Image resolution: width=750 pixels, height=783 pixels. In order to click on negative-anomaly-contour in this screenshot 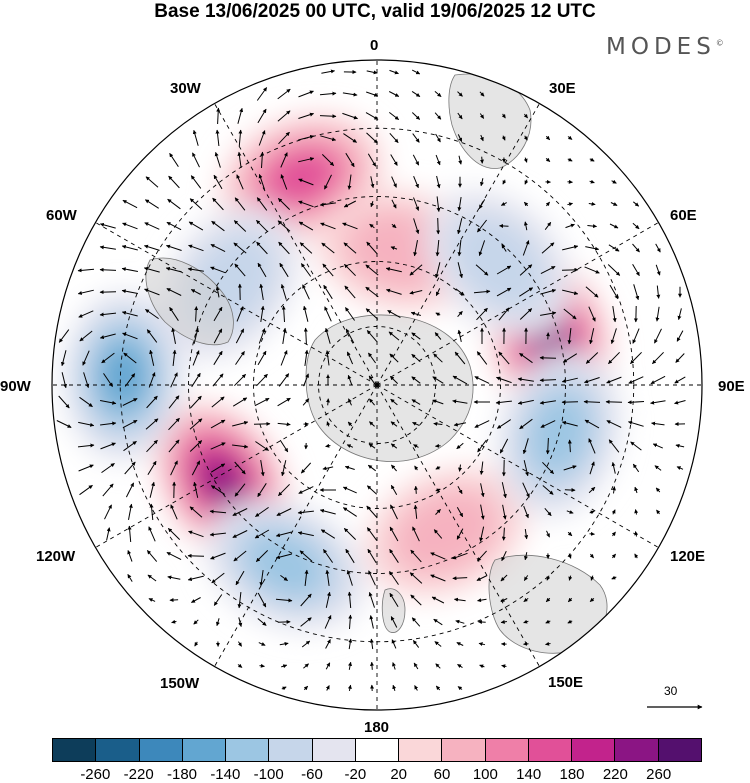, I will do `click(498, 263)`.